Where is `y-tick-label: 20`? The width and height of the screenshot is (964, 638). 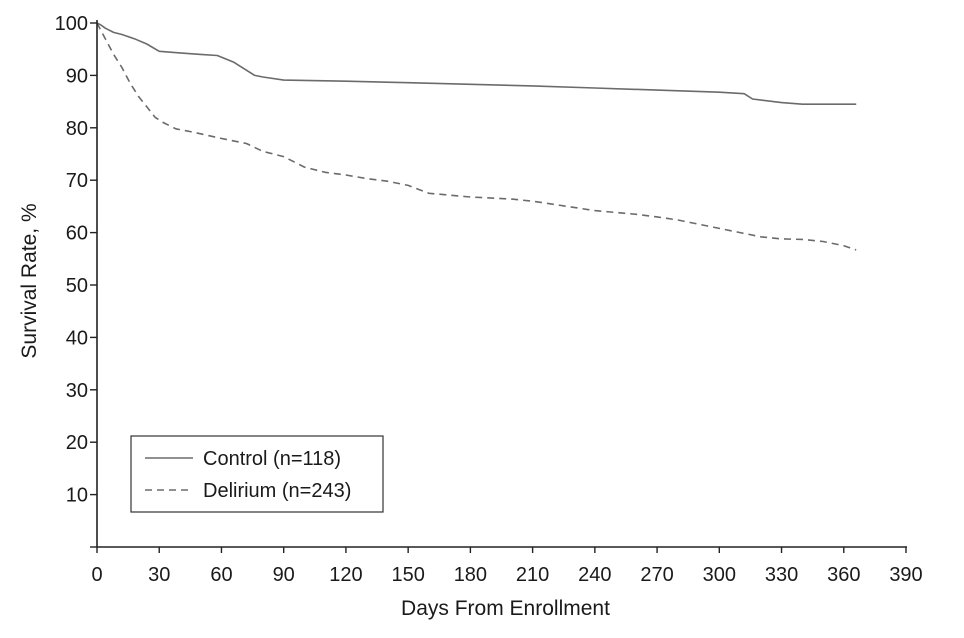 y-tick-label: 20 is located at coordinates (77, 443).